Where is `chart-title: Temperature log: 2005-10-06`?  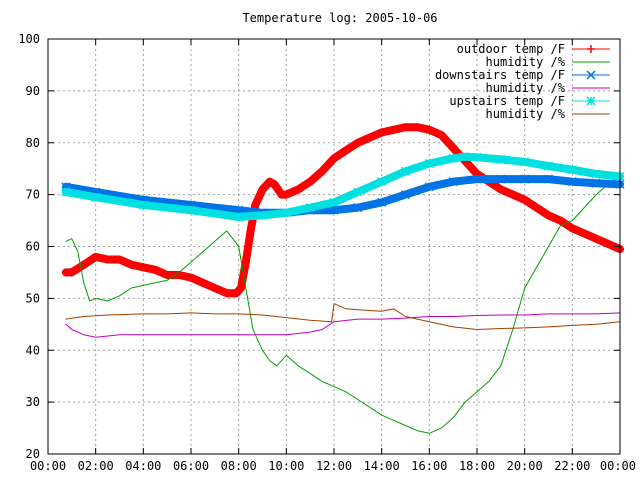
chart-title: Temperature log: 2005-10-06 is located at coordinates (339, 18).